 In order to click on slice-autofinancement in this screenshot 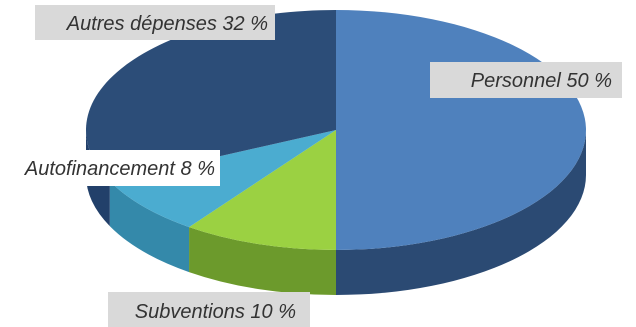, I will do `click(222, 179)`.